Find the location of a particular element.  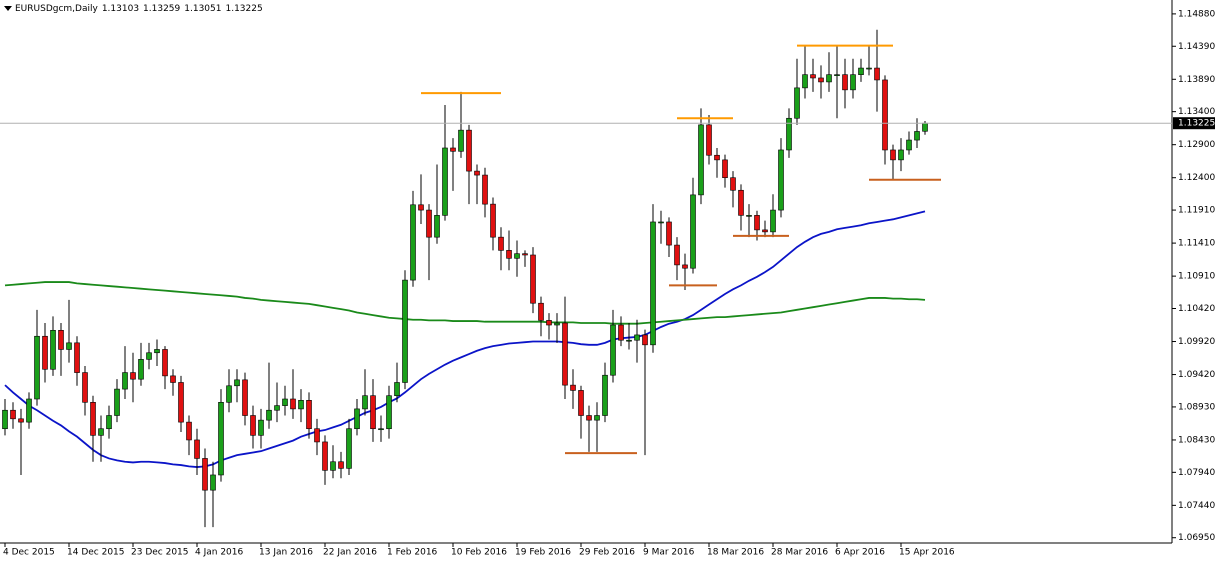

y-tick-label: 1.07940 is located at coordinates (1196, 473).